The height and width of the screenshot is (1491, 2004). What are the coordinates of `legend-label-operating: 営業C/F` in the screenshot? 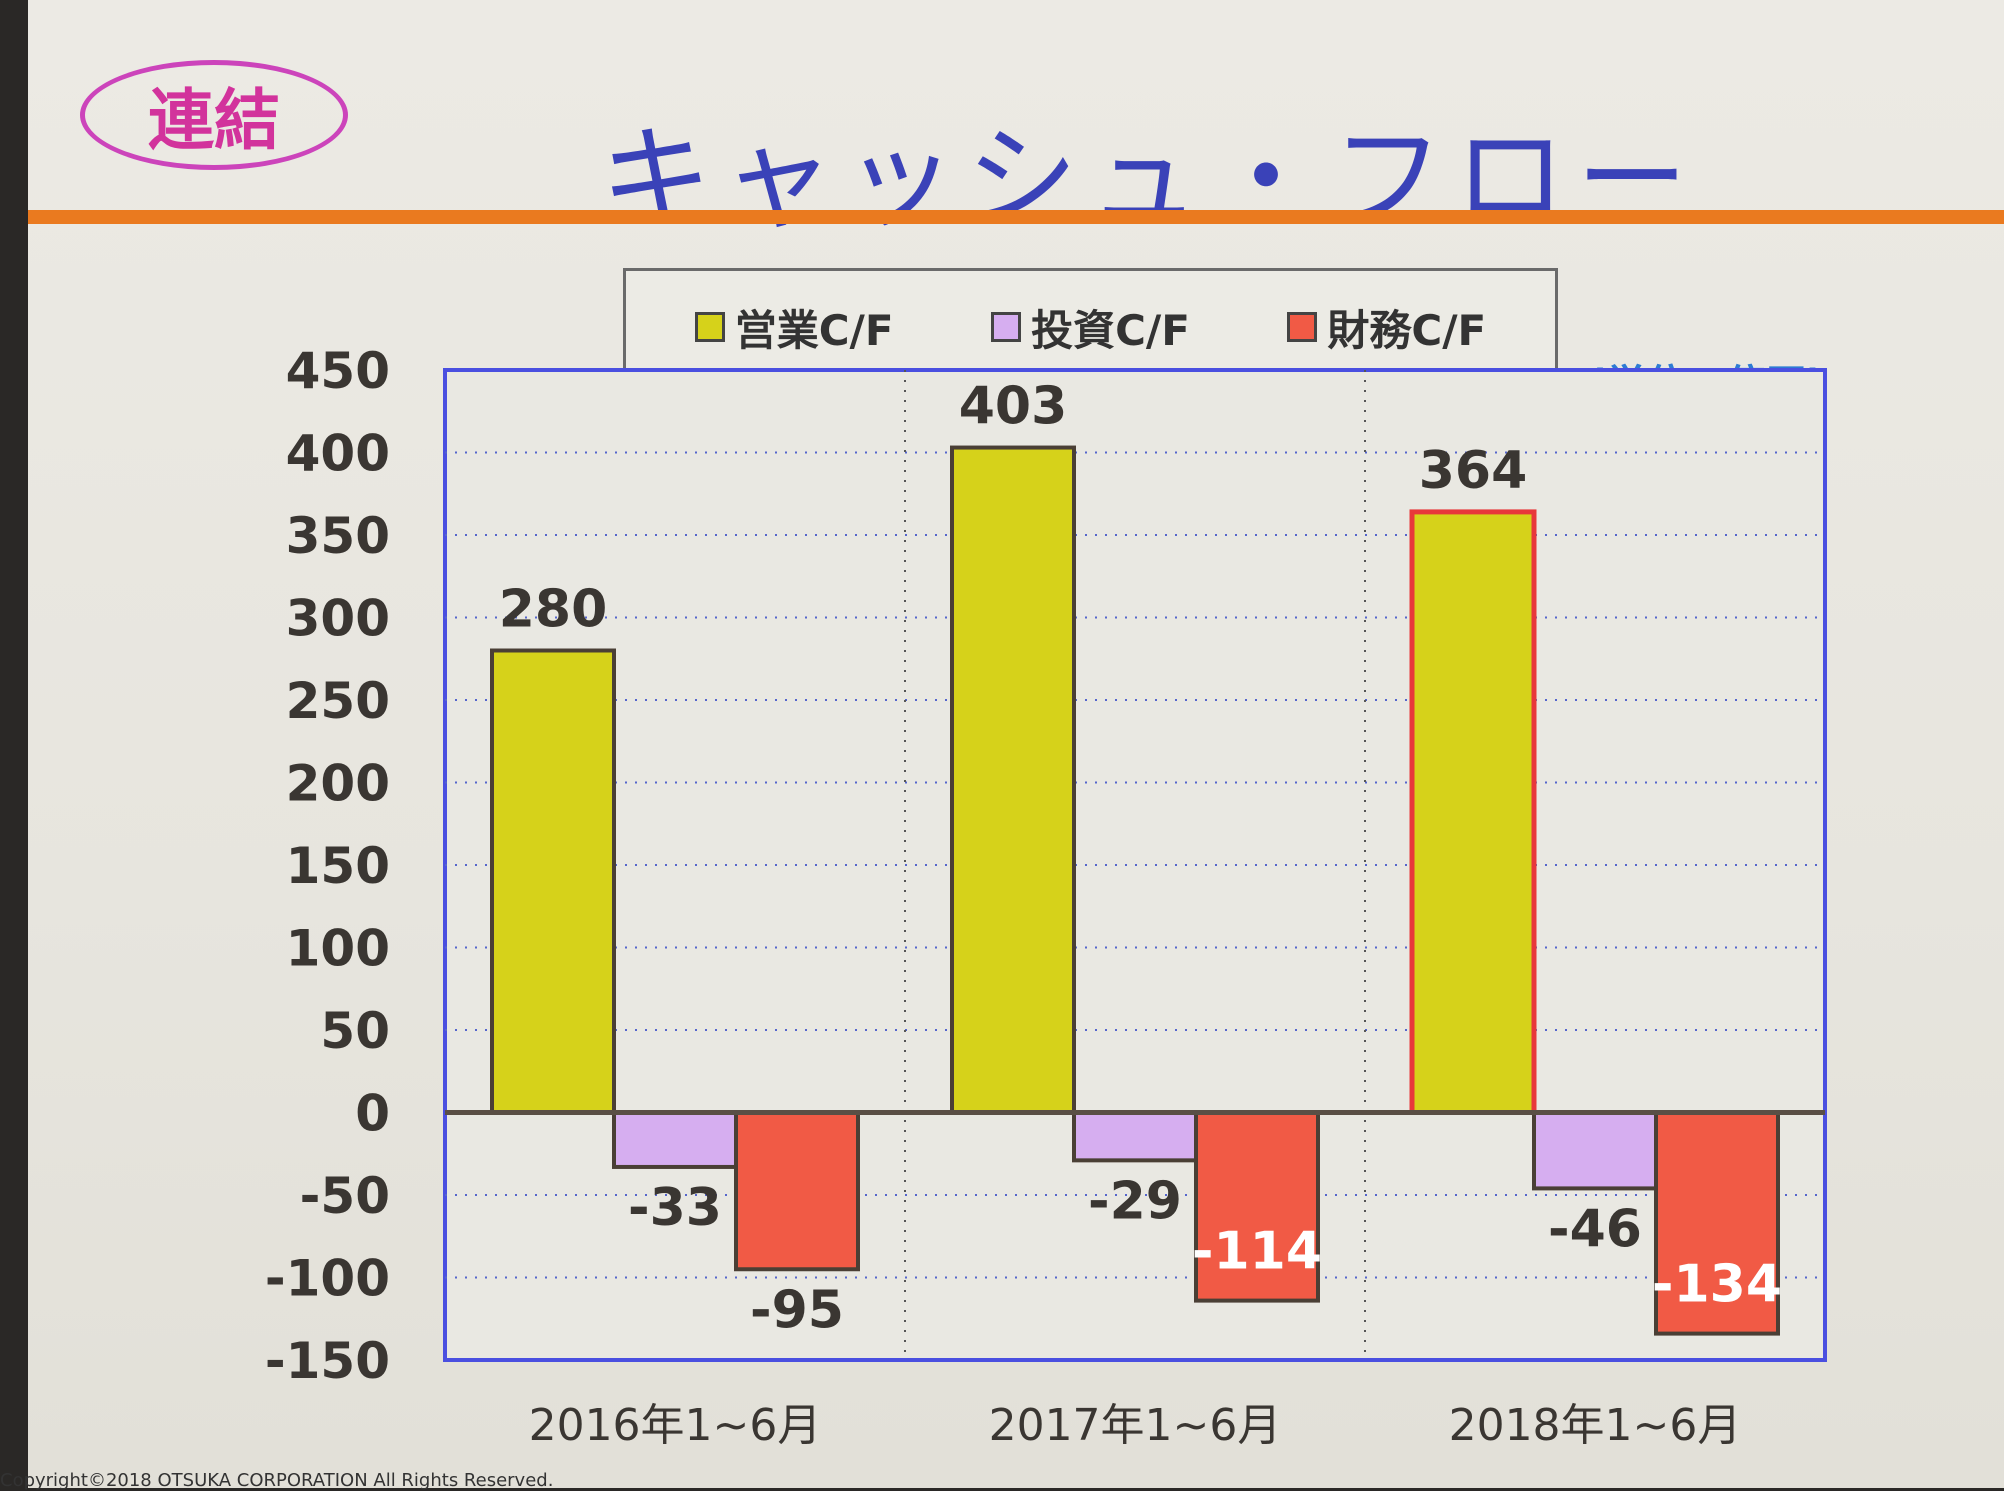 It's located at (814, 330).